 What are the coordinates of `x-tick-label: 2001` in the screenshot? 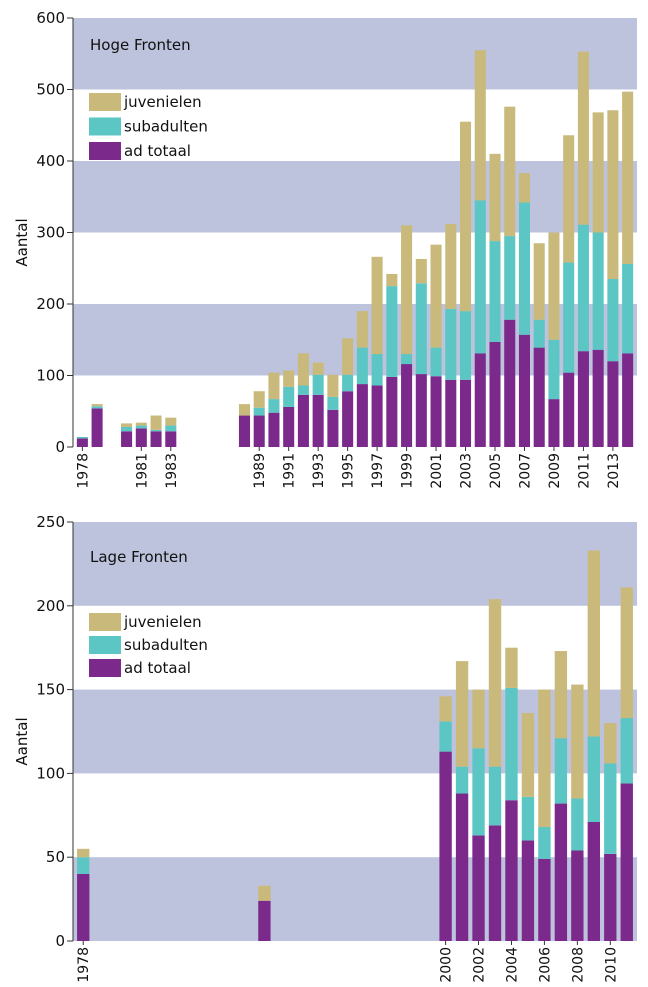 It's located at (437, 471).